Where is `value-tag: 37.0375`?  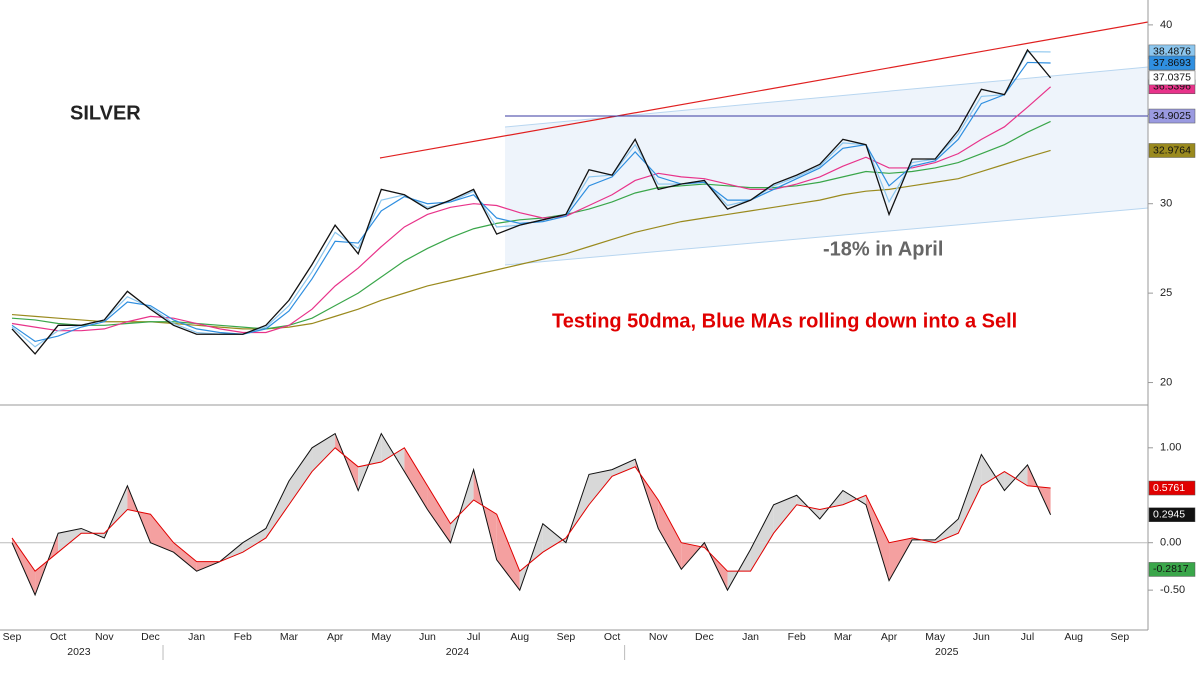
value-tag: 37.0375 is located at coordinates (1172, 78).